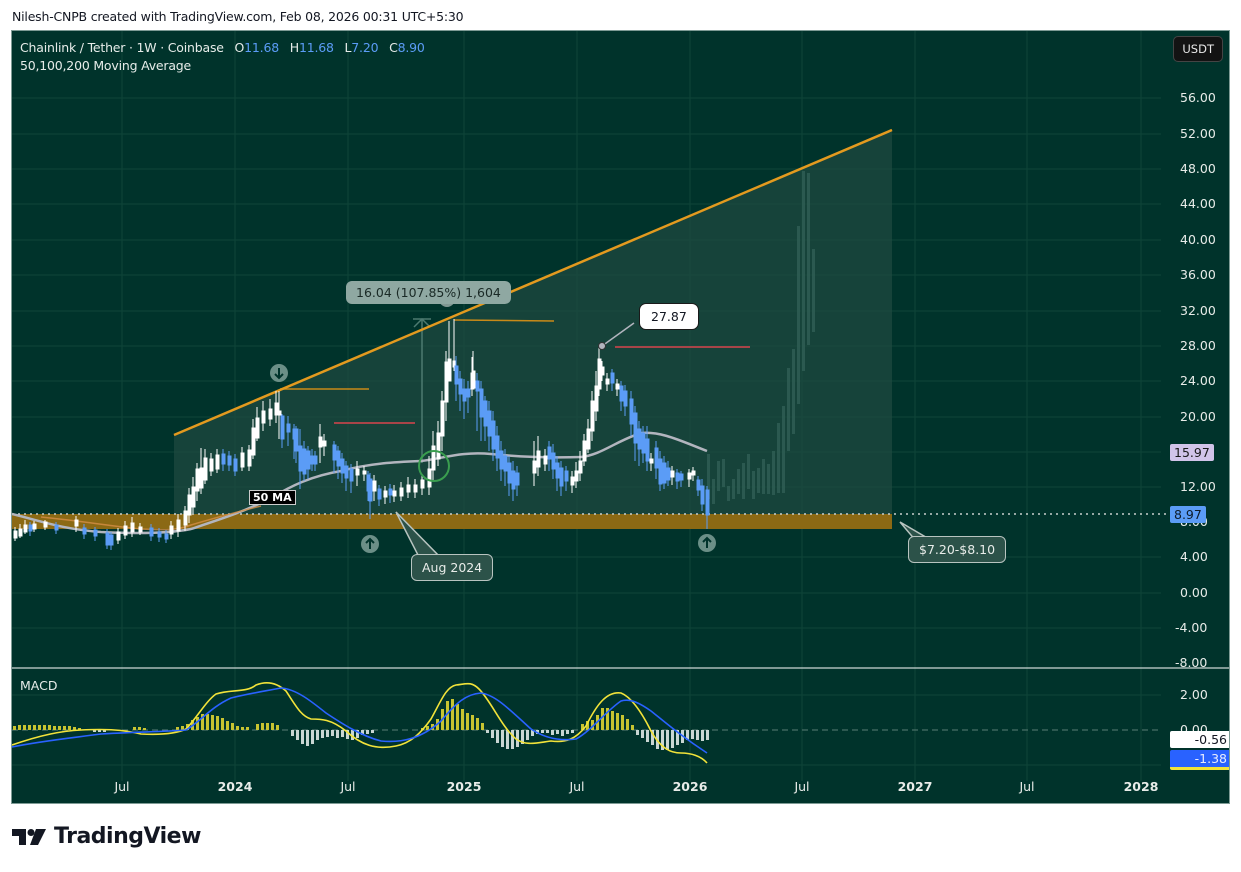 This screenshot has height=872, width=1241. What do you see at coordinates (360, 483) in the screenshot?
I see `ma-50-line` at bounding box center [360, 483].